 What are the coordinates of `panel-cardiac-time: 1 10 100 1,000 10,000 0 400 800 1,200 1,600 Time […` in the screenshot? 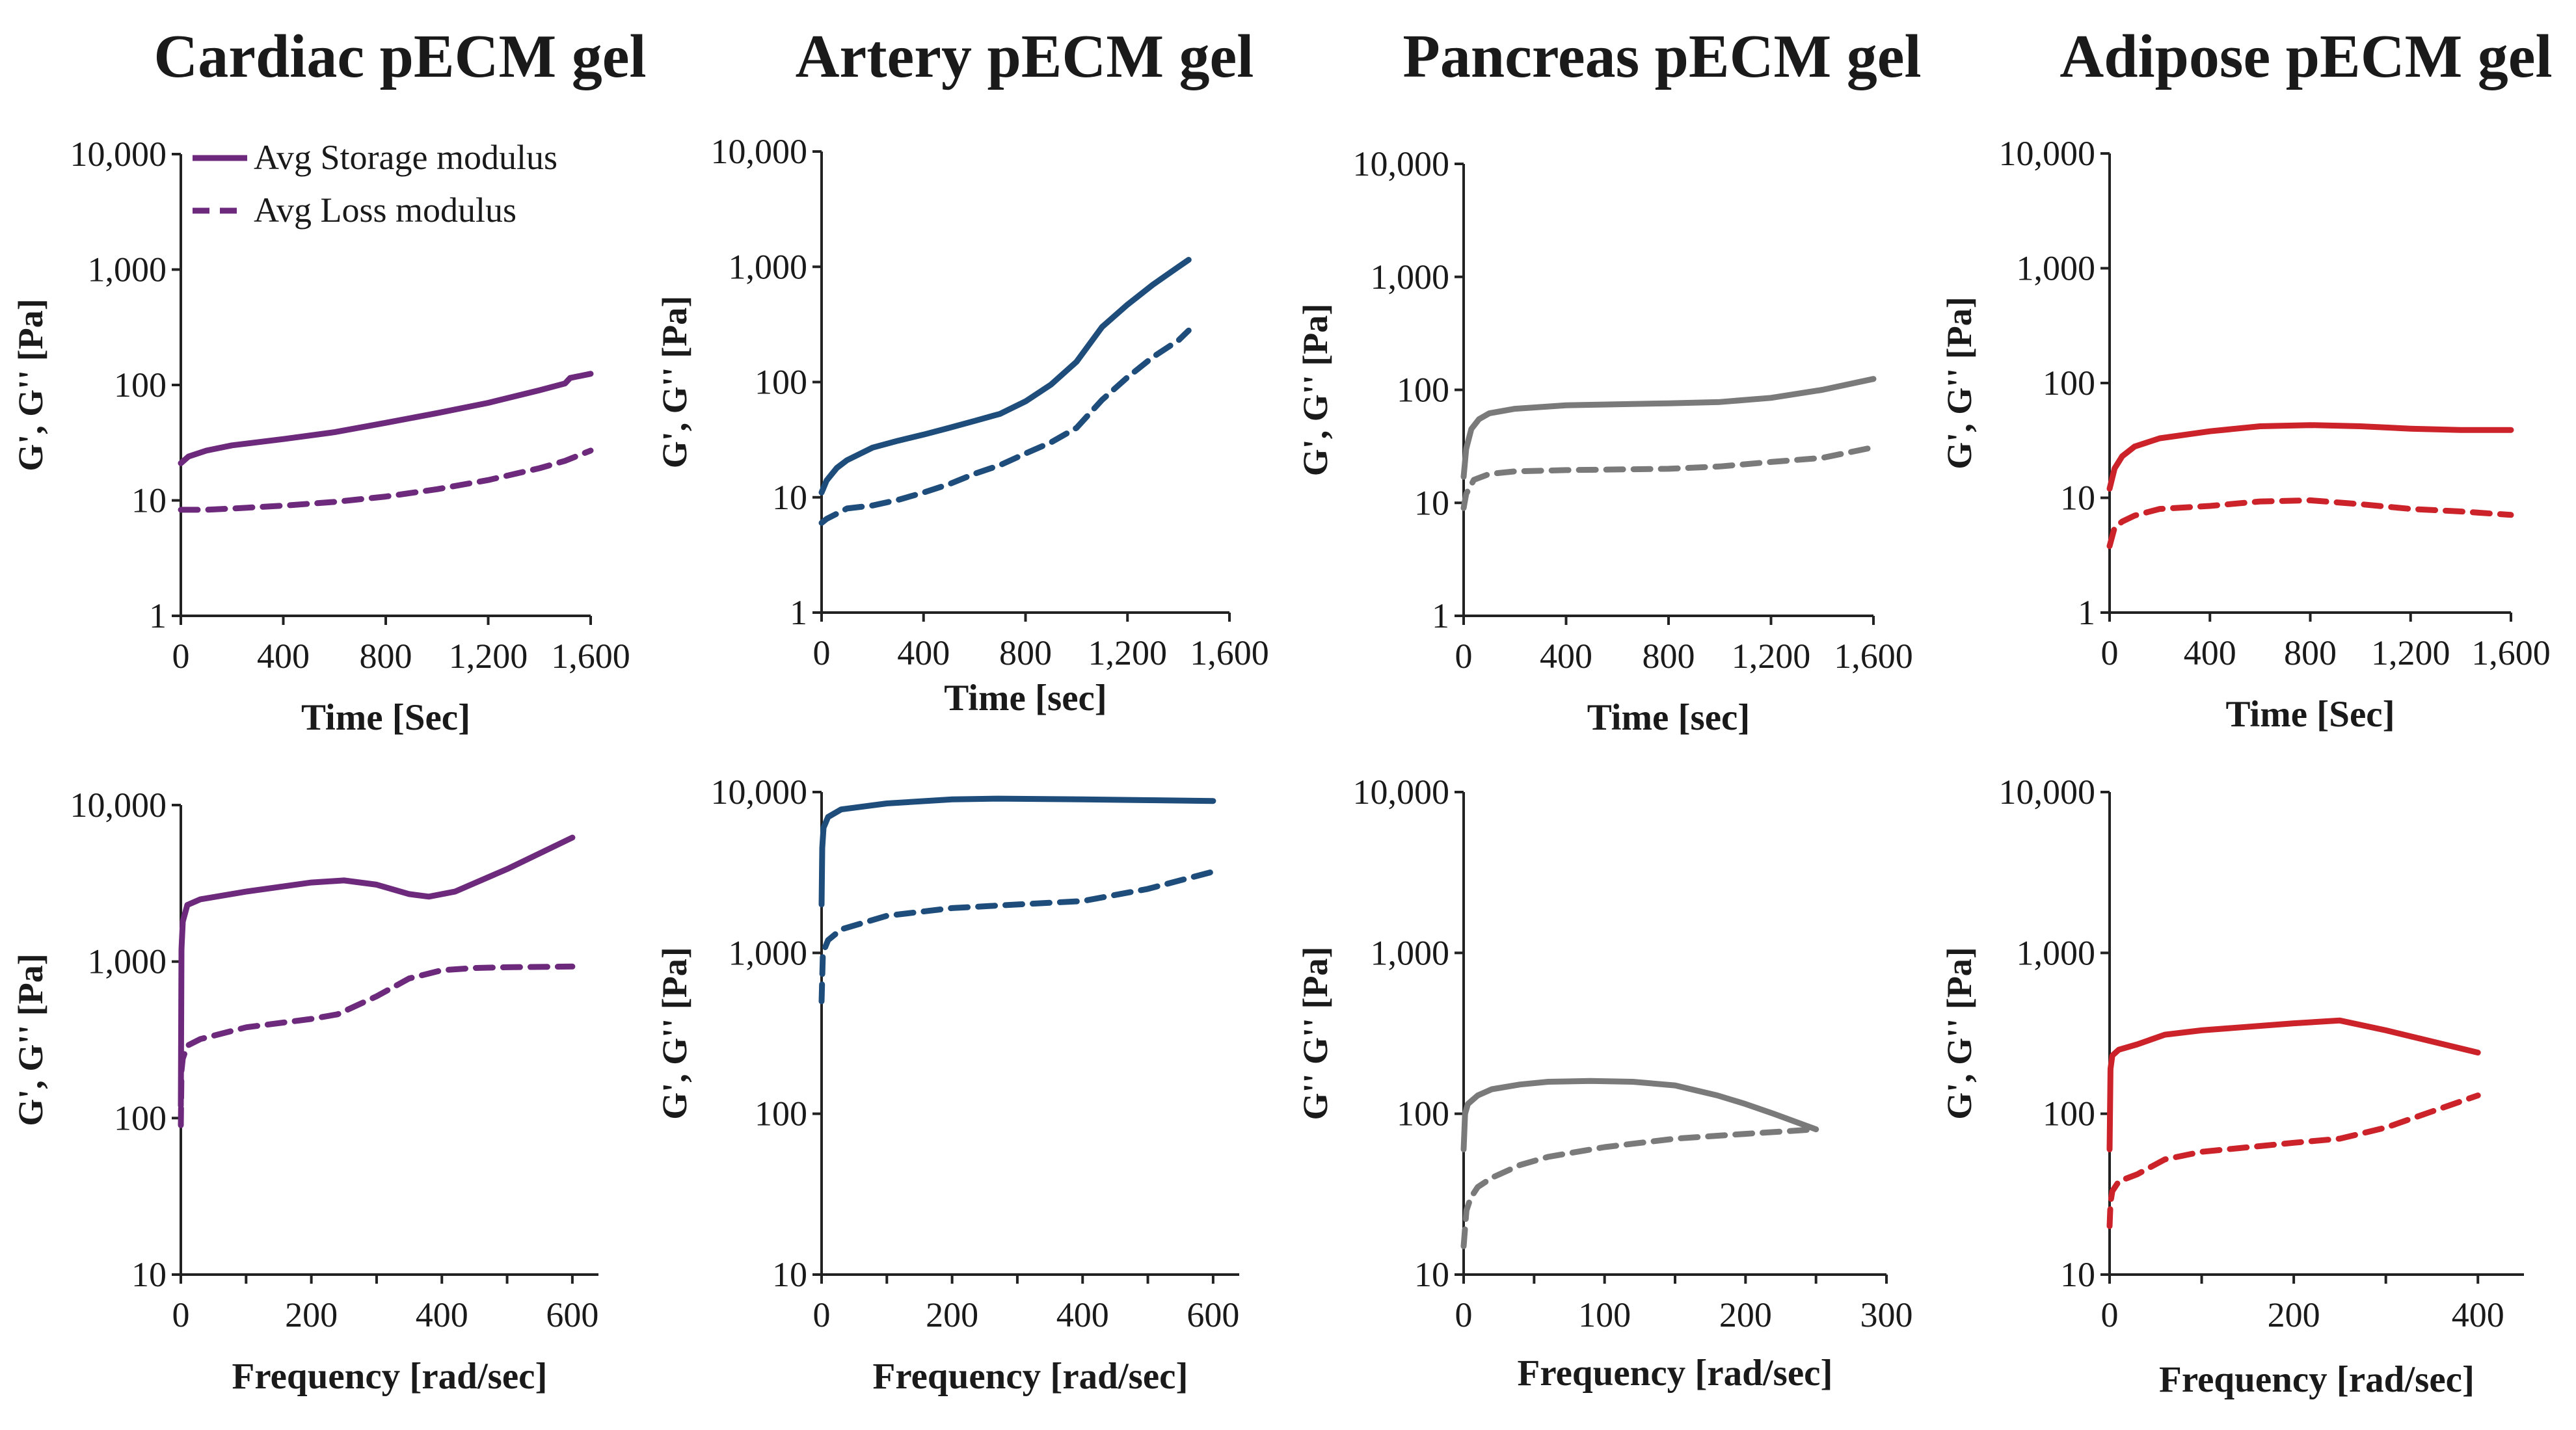 It's located at (320, 436).